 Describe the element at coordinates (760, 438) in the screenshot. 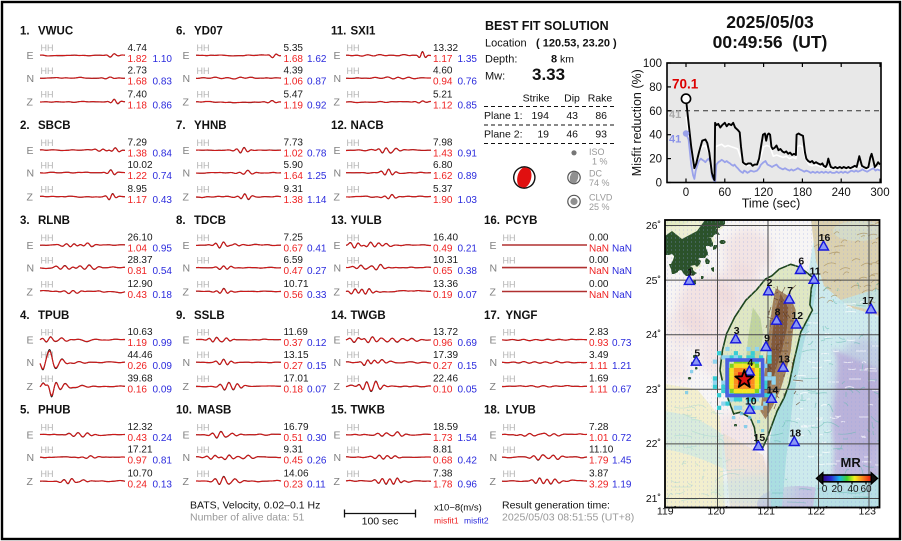

I see `svg-text: 15` at that location.